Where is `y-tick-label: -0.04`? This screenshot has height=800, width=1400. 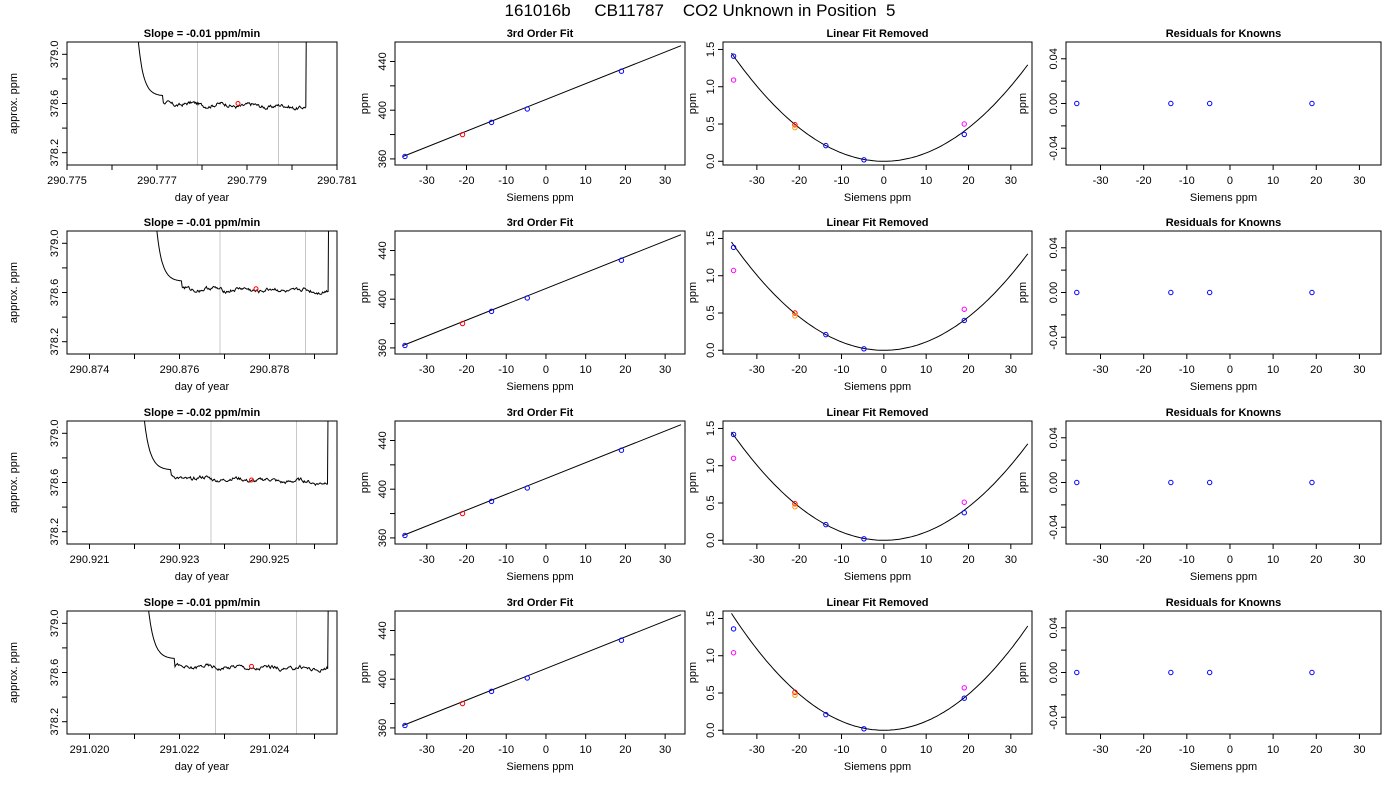
y-tick-label: -0.04 is located at coordinates (1054, 148).